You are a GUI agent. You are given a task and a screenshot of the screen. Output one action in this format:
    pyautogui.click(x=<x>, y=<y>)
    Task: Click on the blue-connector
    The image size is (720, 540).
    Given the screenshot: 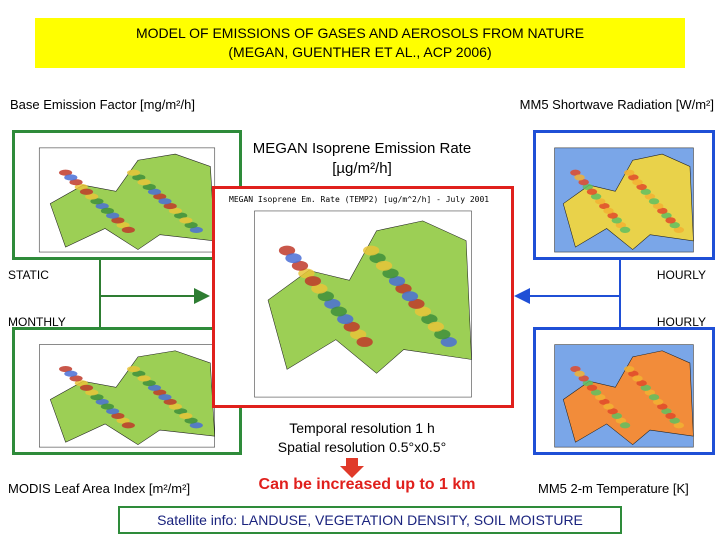 What is the action you would take?
    pyautogui.click(x=568, y=294)
    